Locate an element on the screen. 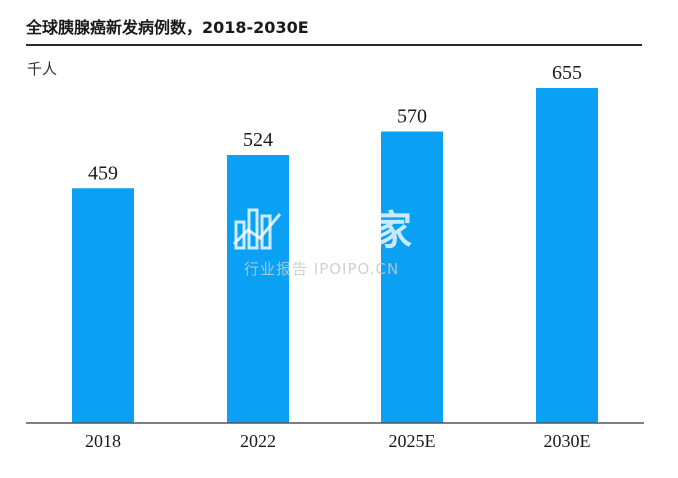 The image size is (678, 478). title-divider is located at coordinates (334, 45).